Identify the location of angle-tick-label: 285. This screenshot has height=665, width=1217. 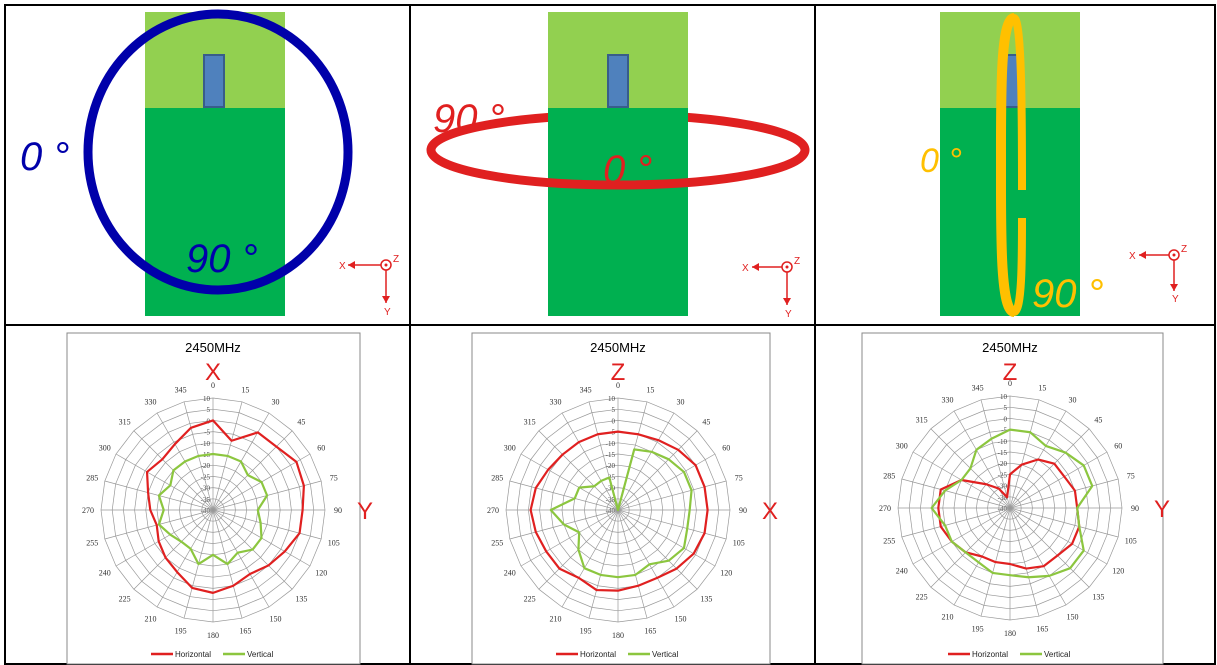
(497, 478).